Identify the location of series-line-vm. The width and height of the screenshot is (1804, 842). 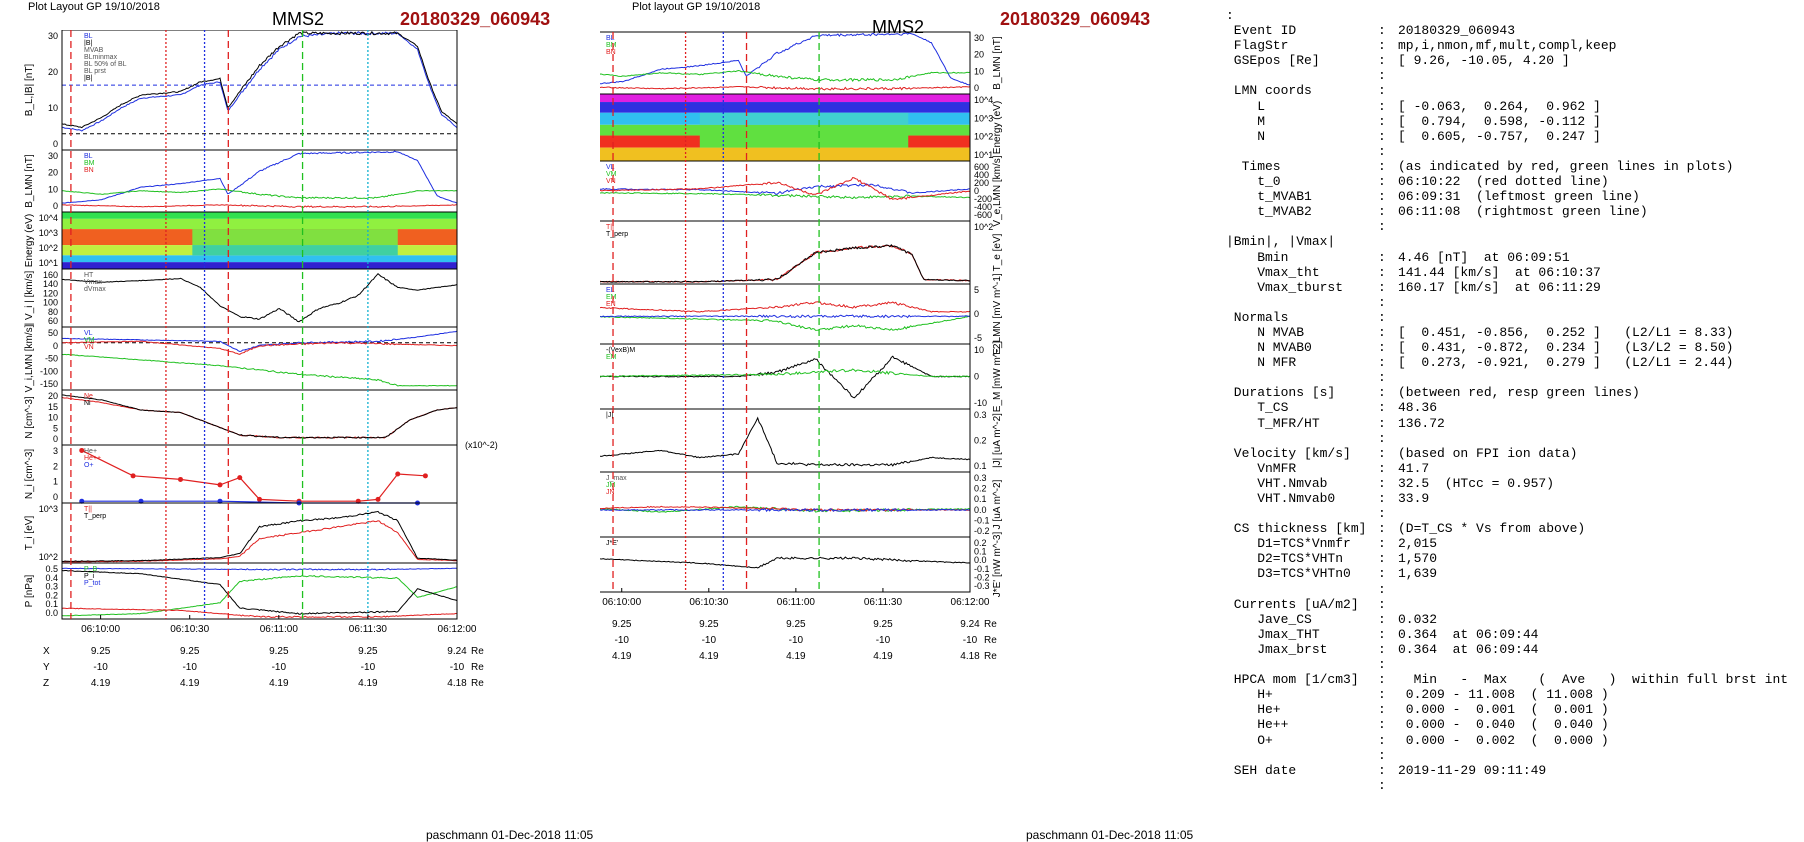
(785, 195).